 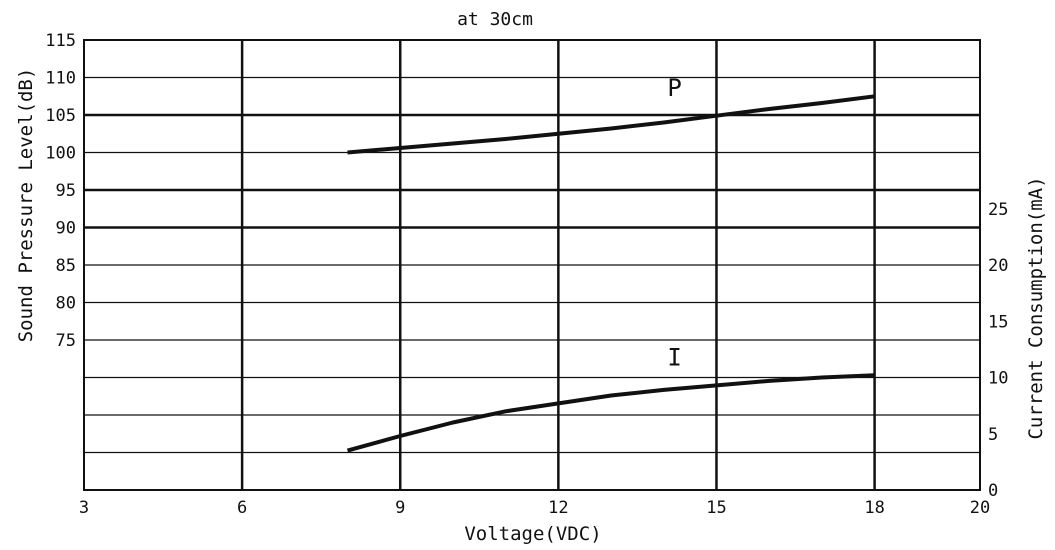 I want to click on series-label-i: I, so click(x=674, y=357).